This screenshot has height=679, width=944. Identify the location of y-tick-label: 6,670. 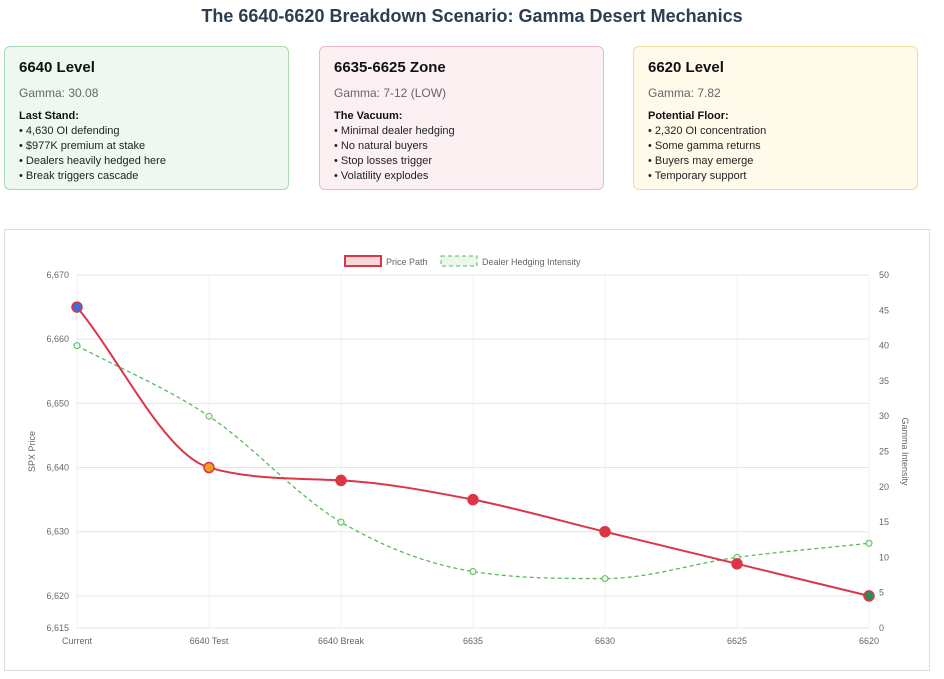
(57, 275).